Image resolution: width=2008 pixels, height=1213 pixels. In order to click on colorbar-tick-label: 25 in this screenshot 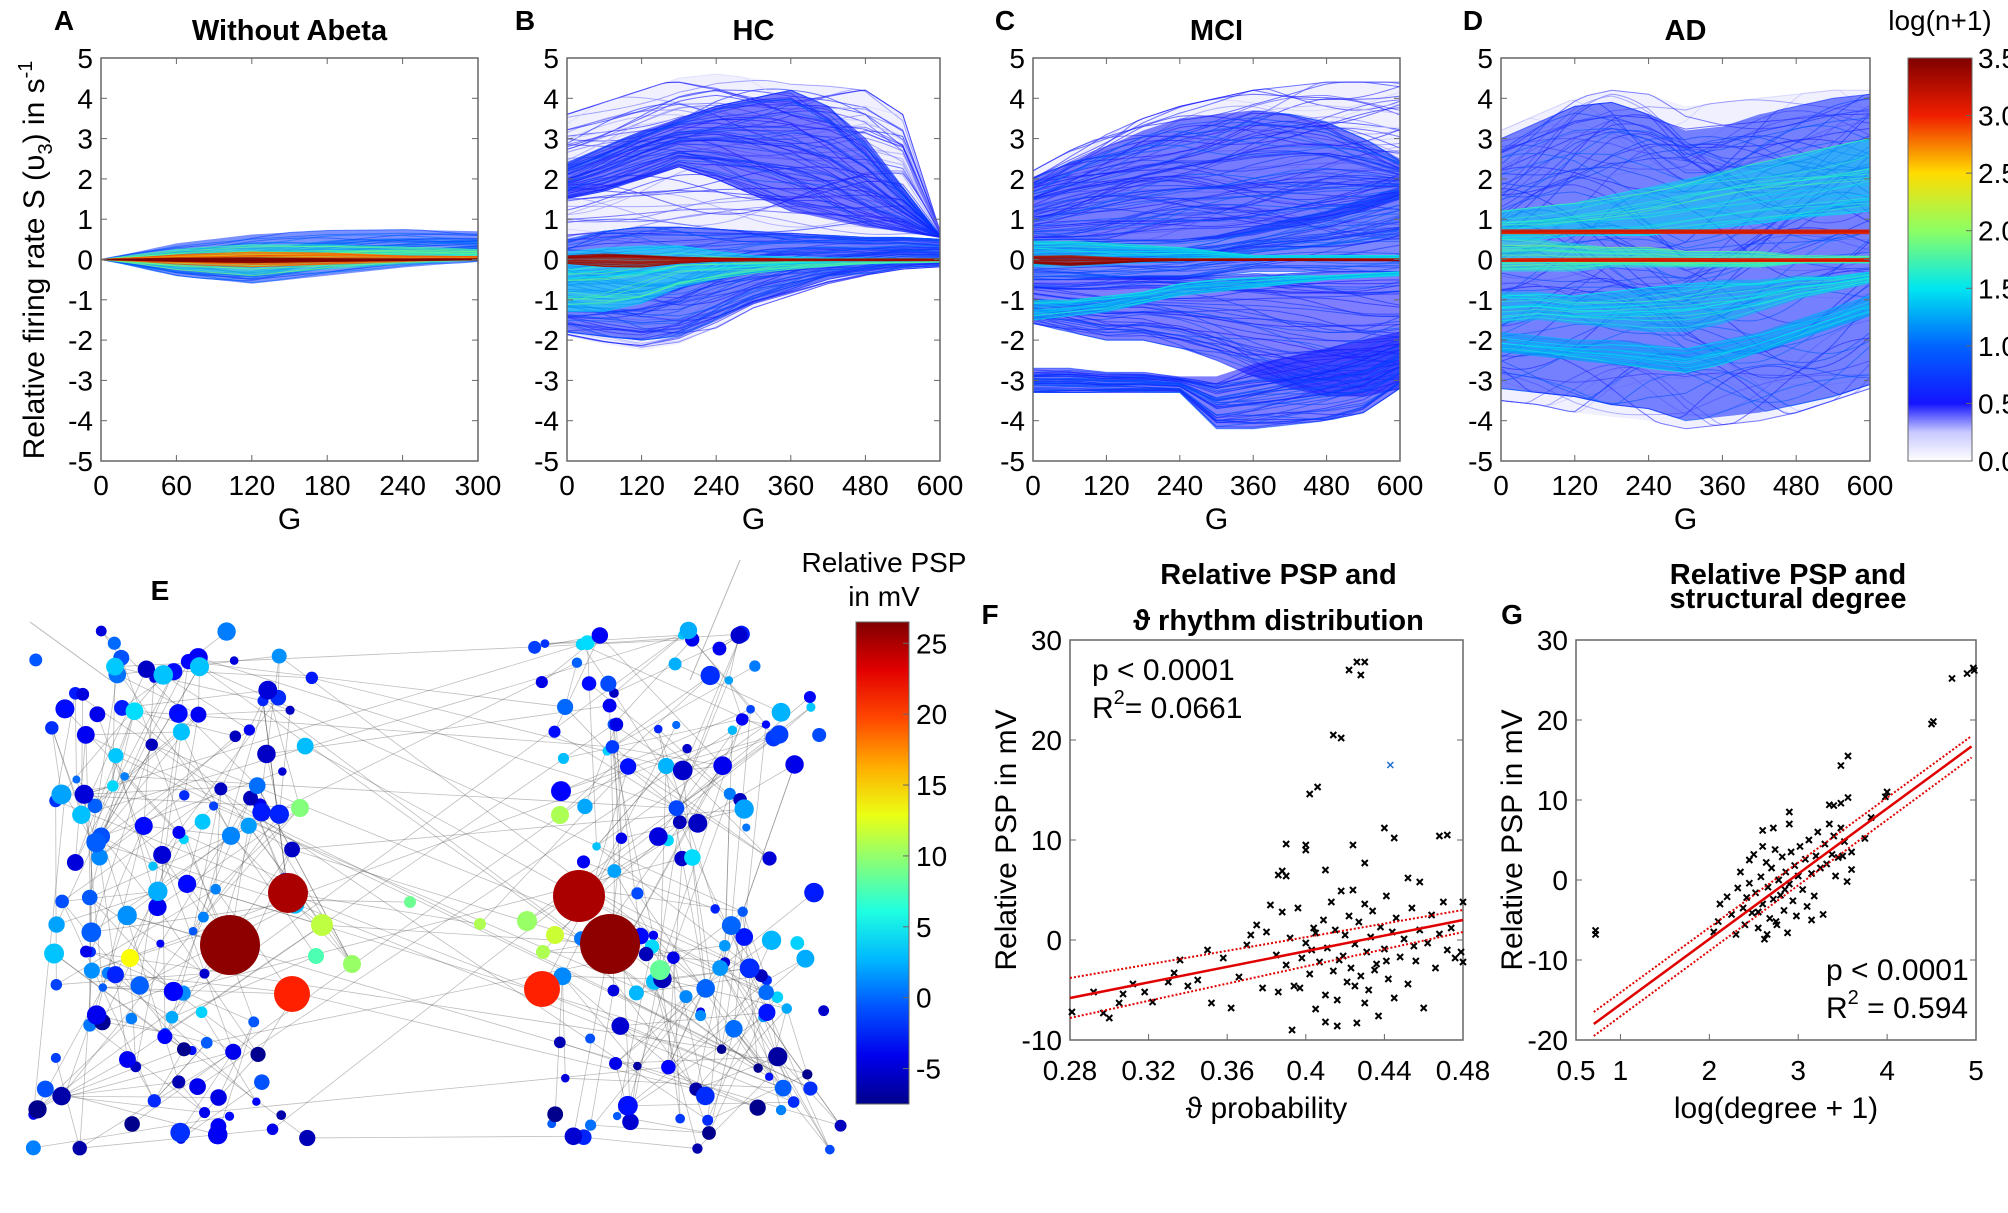, I will do `click(931, 643)`.